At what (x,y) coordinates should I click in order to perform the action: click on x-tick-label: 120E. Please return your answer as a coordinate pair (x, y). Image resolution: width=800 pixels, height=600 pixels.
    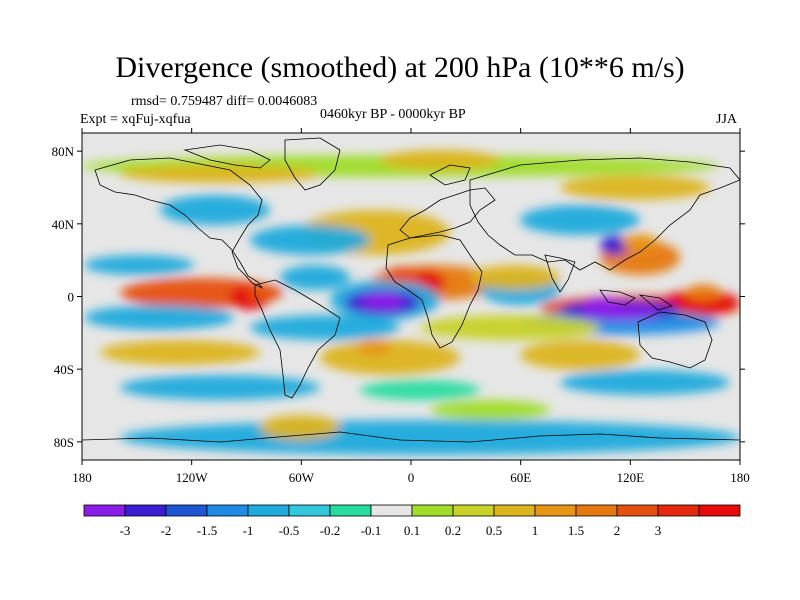
    Looking at the image, I should click on (631, 477).